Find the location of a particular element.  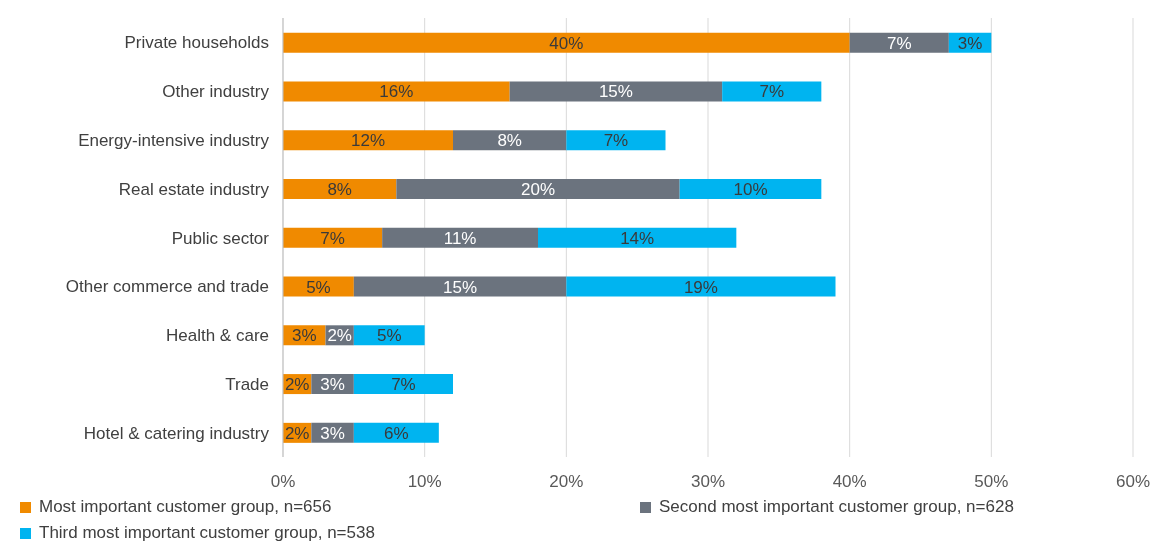

y-tick-label: Hotel & catering industry is located at coordinates (176, 433).